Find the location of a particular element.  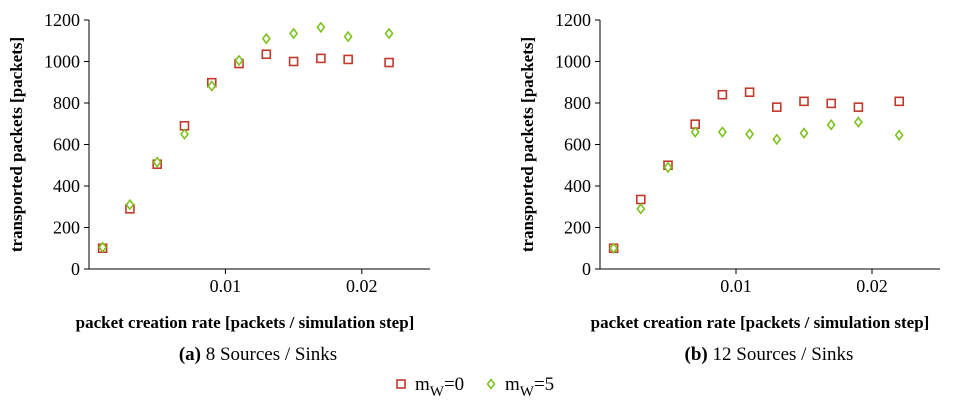

panel-caption-letter: (a) is located at coordinates (192, 354).